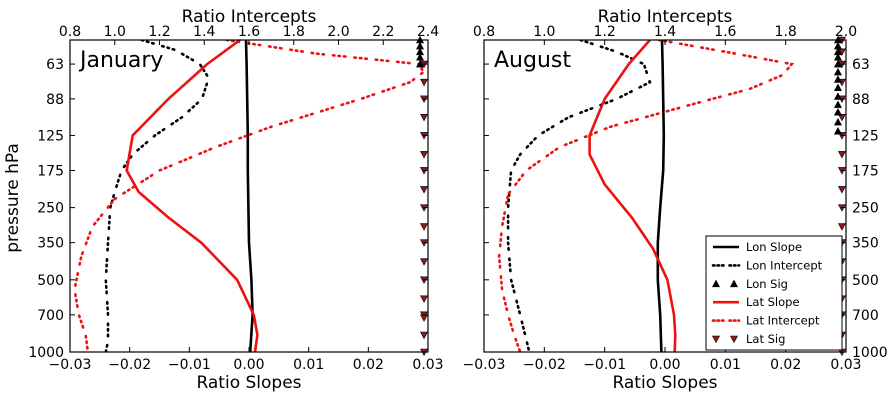 The width and height of the screenshot is (893, 393). What do you see at coordinates (767, 284) in the screenshot?
I see `legend-label: Lon Sig` at bounding box center [767, 284].